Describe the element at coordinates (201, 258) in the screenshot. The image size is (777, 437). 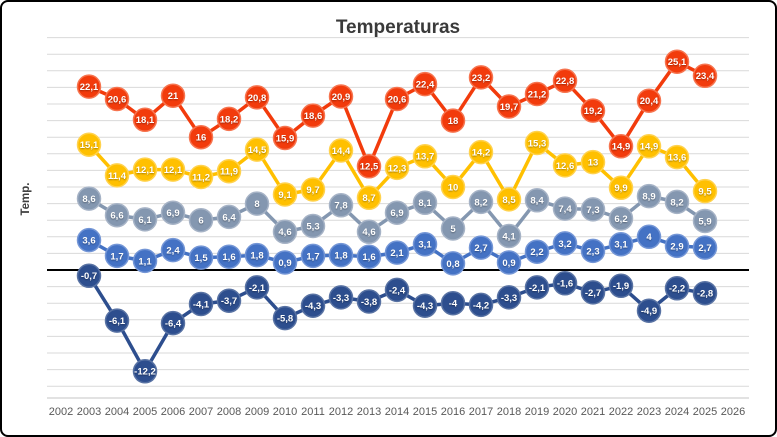
I see `series-blue-data-label: 1,5` at that location.